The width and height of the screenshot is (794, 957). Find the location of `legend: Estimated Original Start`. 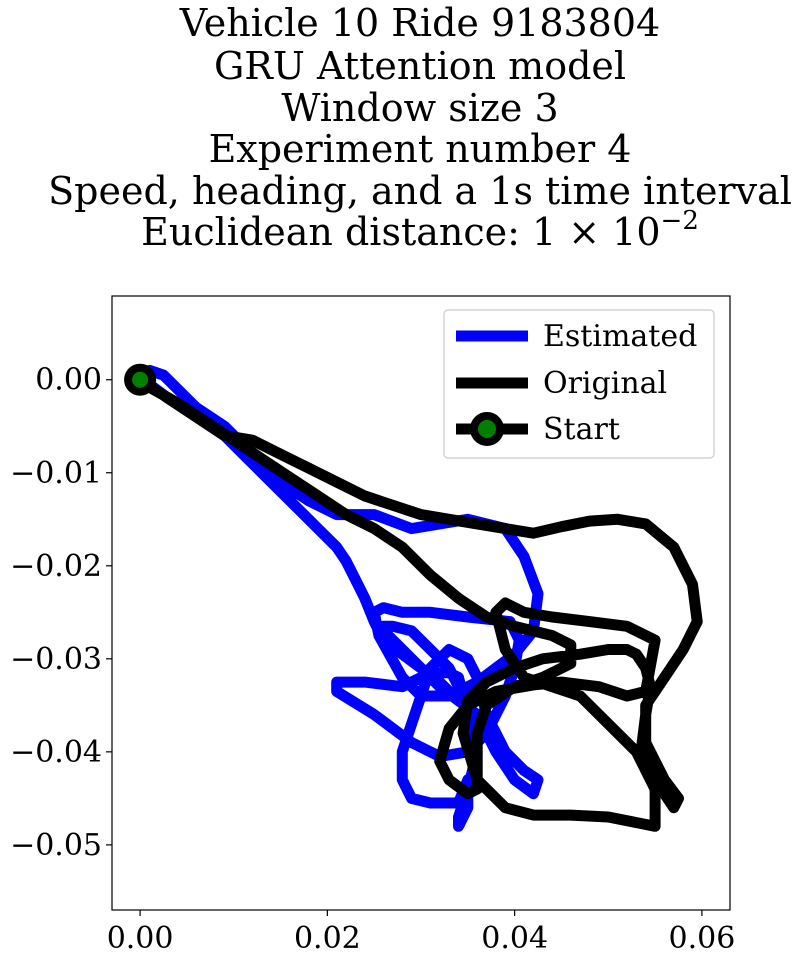

legend: Estimated Original Start is located at coordinates (579, 384).